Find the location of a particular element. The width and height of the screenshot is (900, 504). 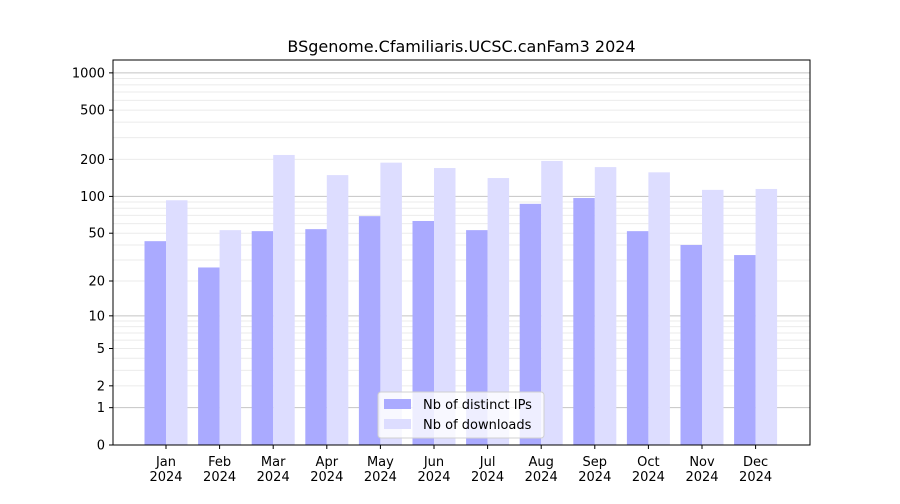

legend-box is located at coordinates (461, 415).